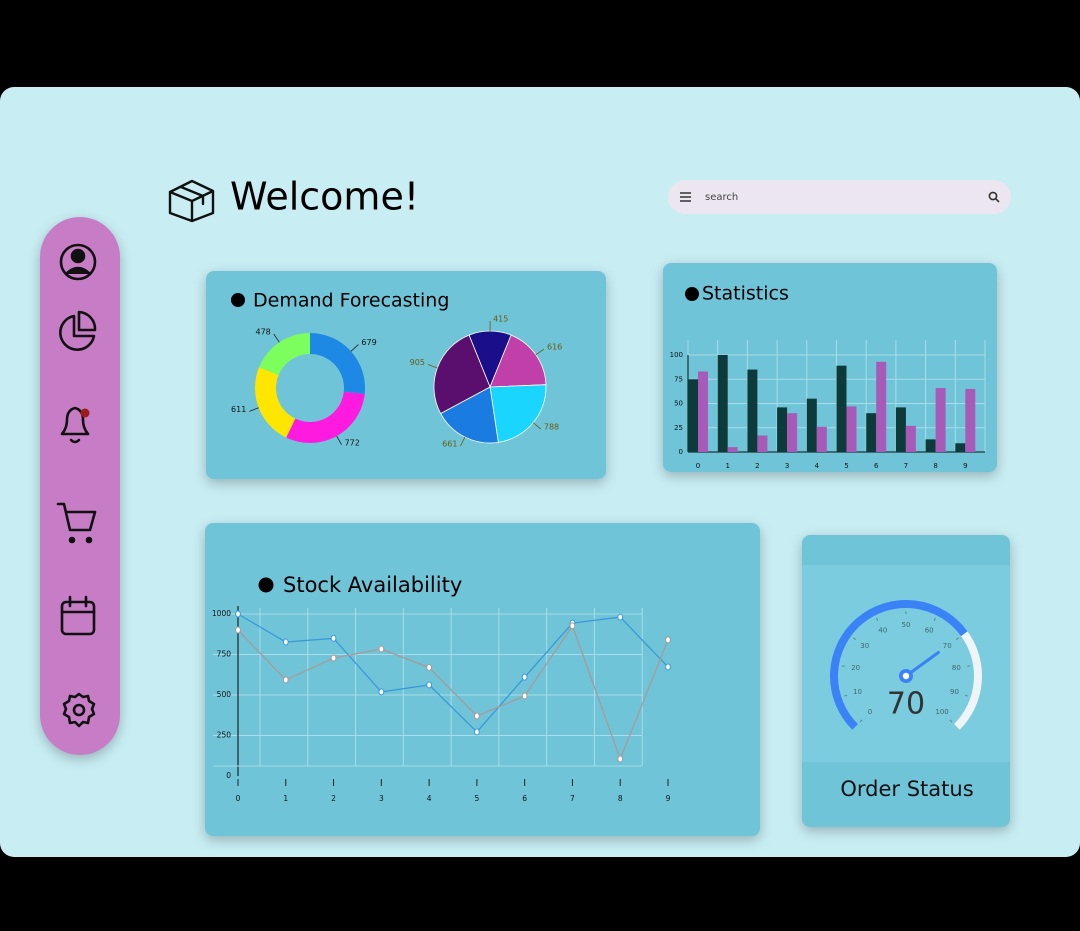 The image size is (1080, 931). I want to click on y-tick-label: 250, so click(224, 735).